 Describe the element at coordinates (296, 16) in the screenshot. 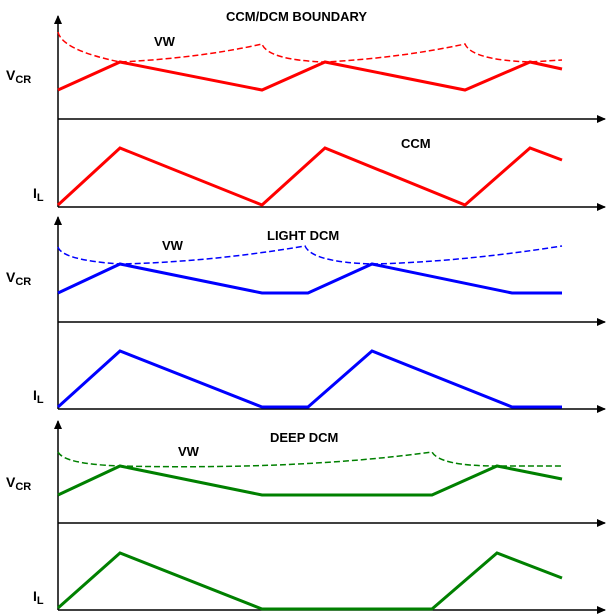

I see `panel-title: CCM/DCM BOUNDARY` at that location.